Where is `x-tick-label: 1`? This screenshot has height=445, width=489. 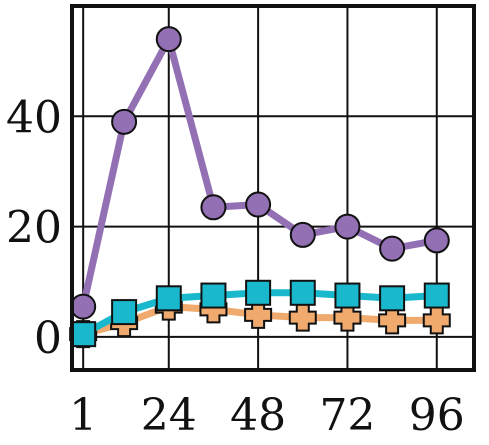 x-tick-label: 1 is located at coordinates (83, 415).